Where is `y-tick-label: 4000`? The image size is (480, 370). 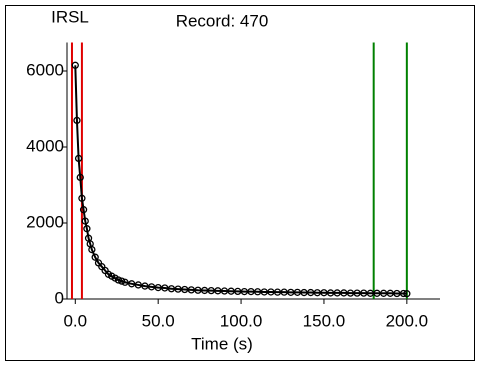 y-tick-label: 4000 is located at coordinates (45, 145).